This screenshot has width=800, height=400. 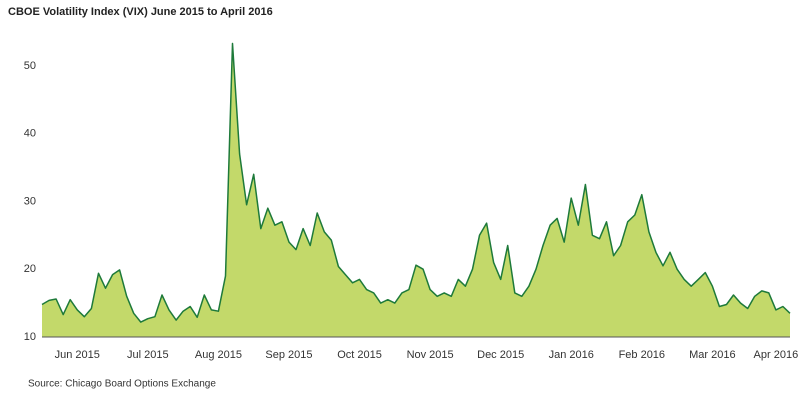 What do you see at coordinates (571, 355) in the screenshot?
I see `x-tick-label: Jan 2016` at bounding box center [571, 355].